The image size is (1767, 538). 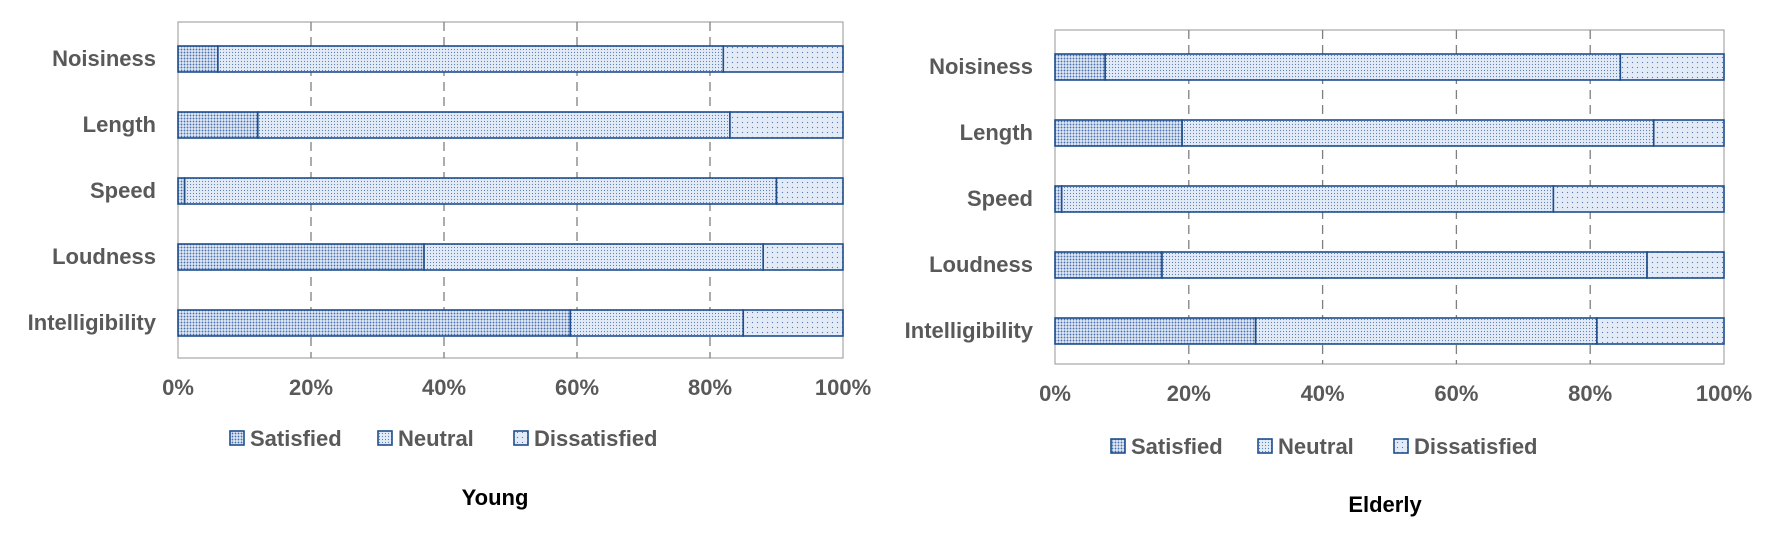 I want to click on chart-title: Elderly, so click(x=1385, y=504).